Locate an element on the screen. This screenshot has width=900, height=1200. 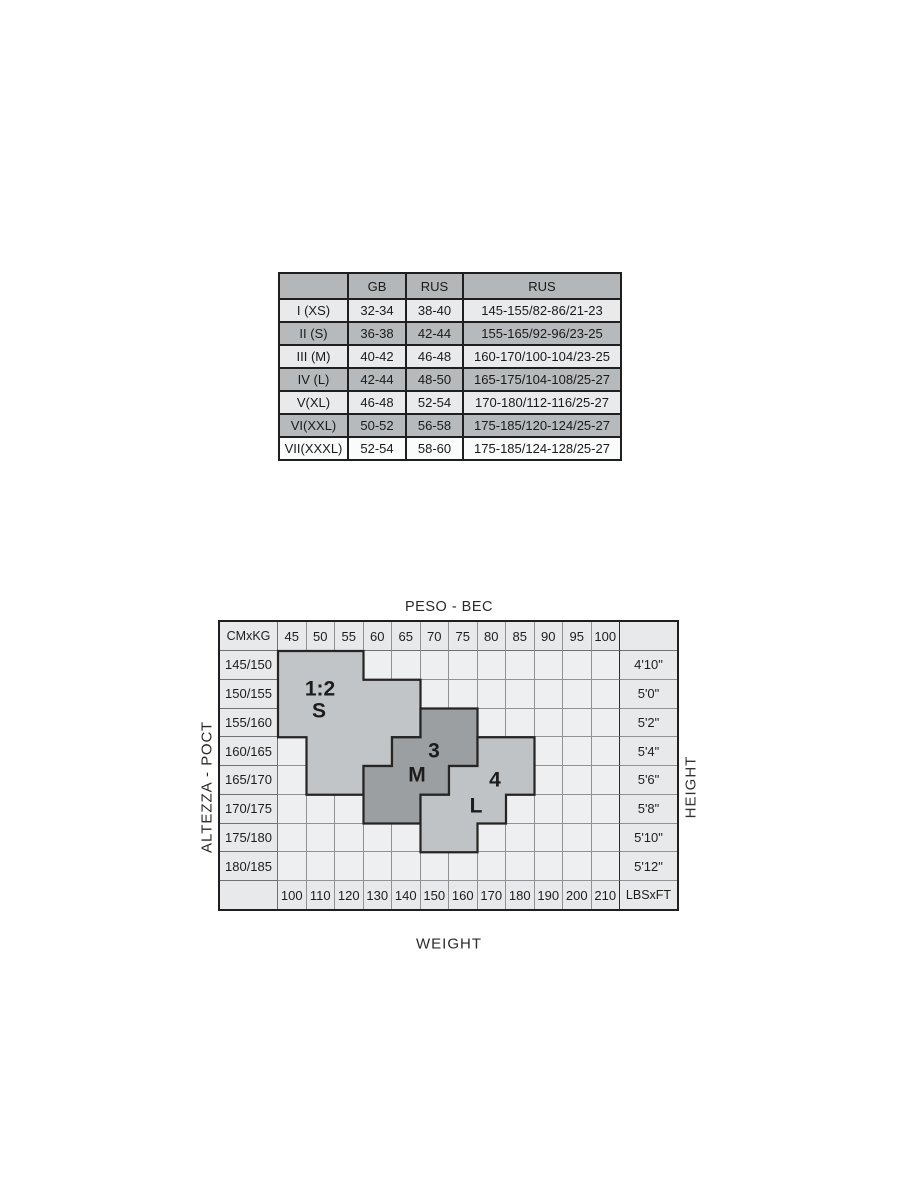
conv-cell-gb: 52-54 is located at coordinates (377, 448).